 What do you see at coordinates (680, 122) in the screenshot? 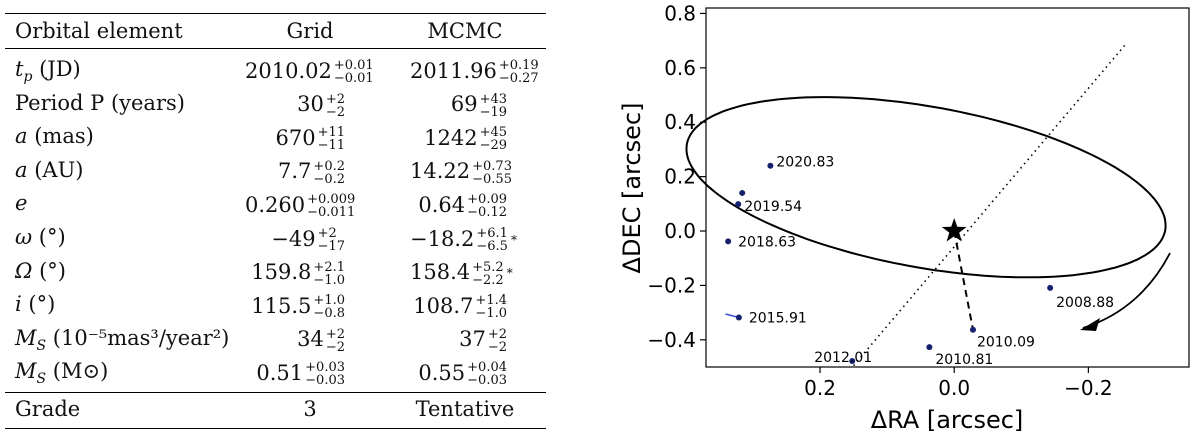
I see `y-tick-label: 0.4` at bounding box center [680, 122].